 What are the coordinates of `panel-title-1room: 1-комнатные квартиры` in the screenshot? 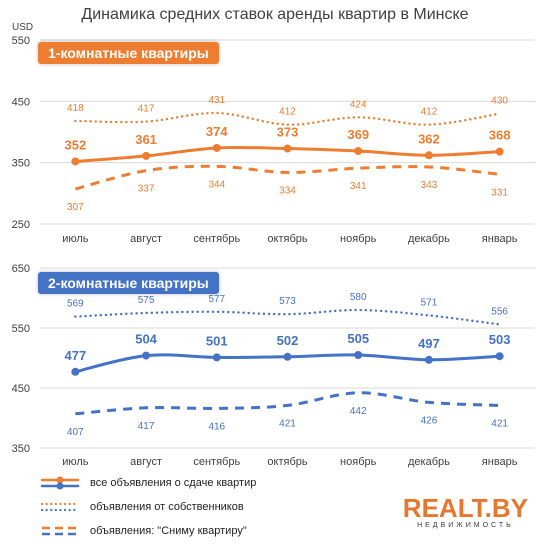 It's located at (128, 53).